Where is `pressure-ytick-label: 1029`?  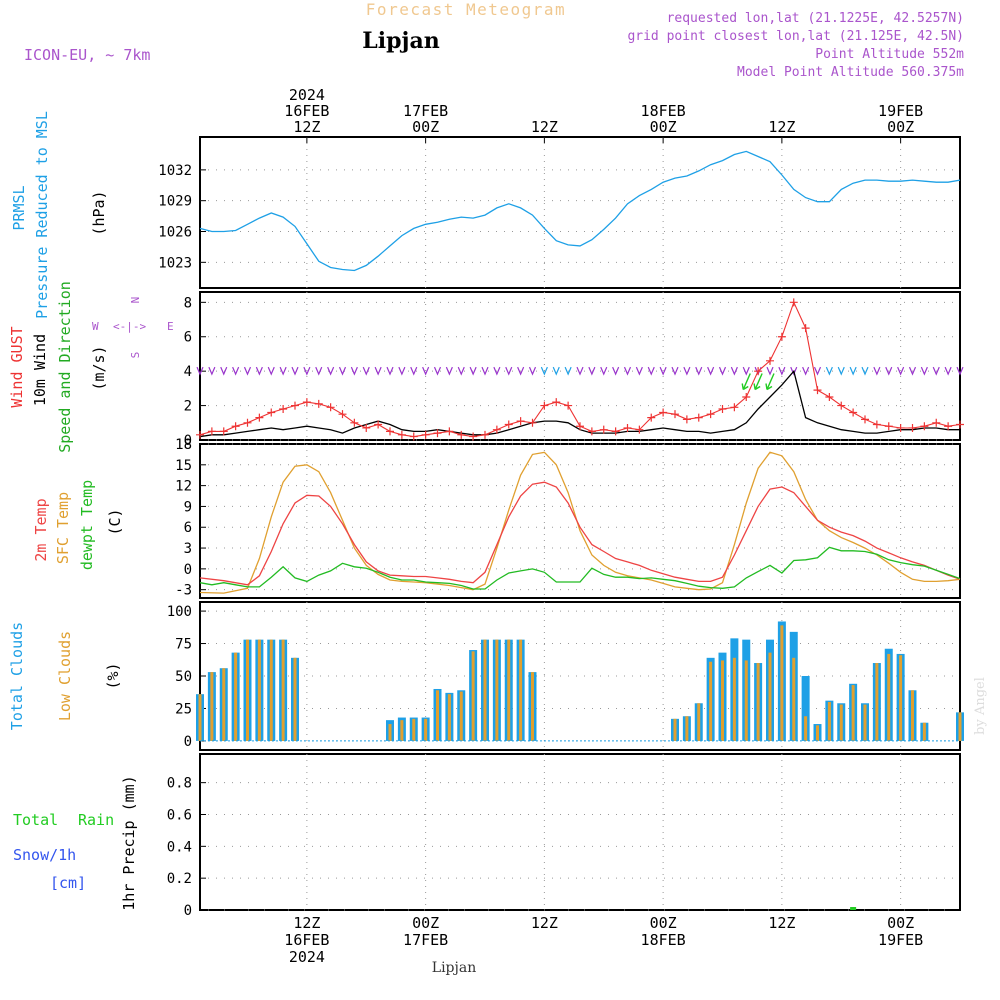 pressure-ytick-label: 1029 is located at coordinates (175, 202).